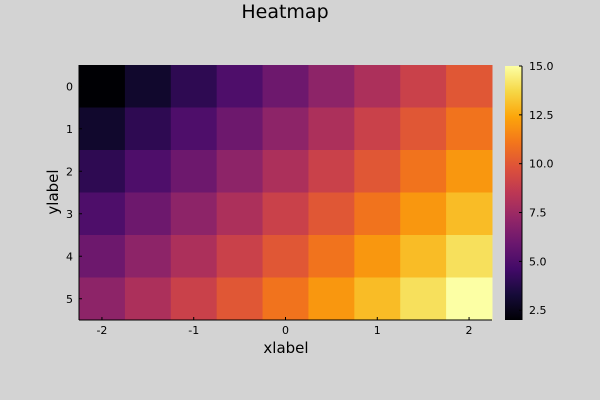 This screenshot has height=400, width=600. Describe the element at coordinates (53, 191) in the screenshot. I see `y-axis-label: ylabel` at that location.